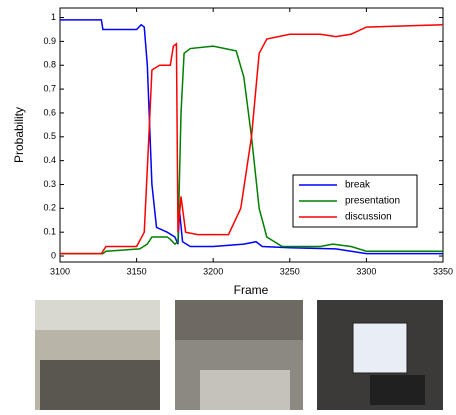 Image resolution: width=456 pixels, height=415 pixels. What do you see at coordinates (53, 255) in the screenshot?
I see `y-tick-label: 0` at bounding box center [53, 255].